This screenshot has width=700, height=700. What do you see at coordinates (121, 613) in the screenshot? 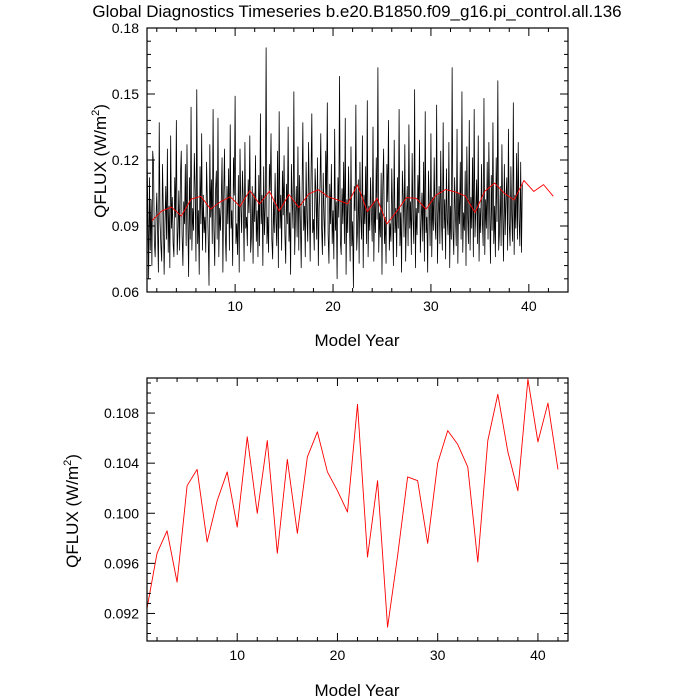
I see `bottom-y-tick-label: 0.092` at bounding box center [121, 613].